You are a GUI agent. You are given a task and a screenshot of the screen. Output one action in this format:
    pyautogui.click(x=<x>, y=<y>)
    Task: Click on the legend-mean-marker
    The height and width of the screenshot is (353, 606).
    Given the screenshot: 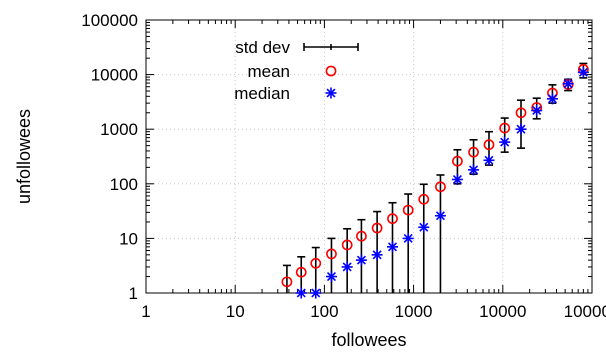 What is the action you would take?
    pyautogui.click(x=331, y=71)
    